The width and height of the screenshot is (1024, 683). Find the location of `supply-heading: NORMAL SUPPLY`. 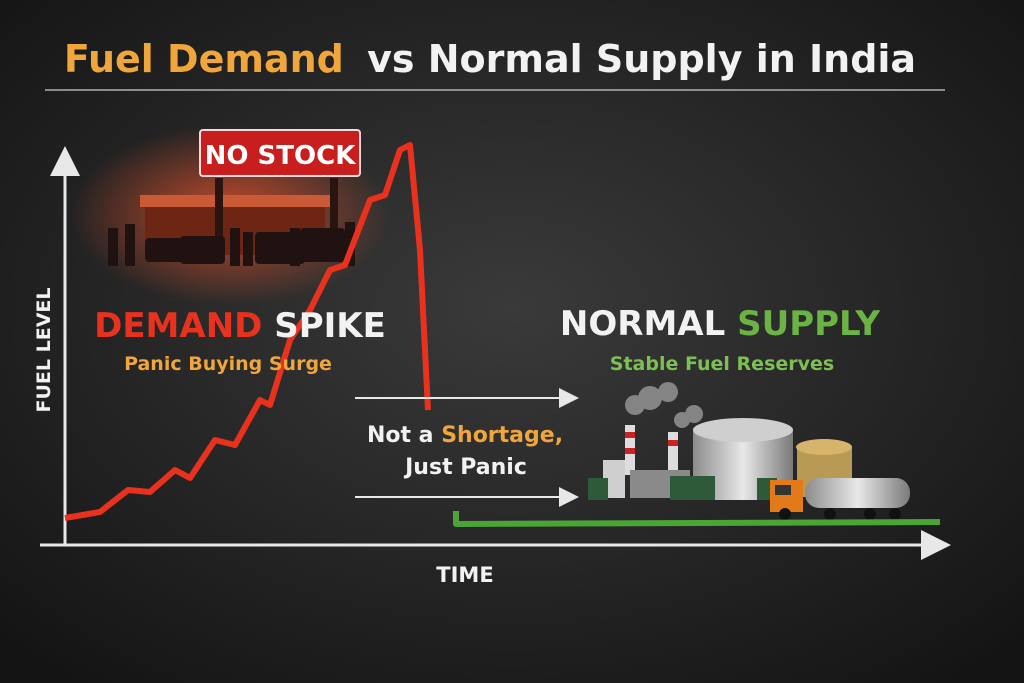

supply-heading: NORMAL SUPPLY is located at coordinates (720, 324).